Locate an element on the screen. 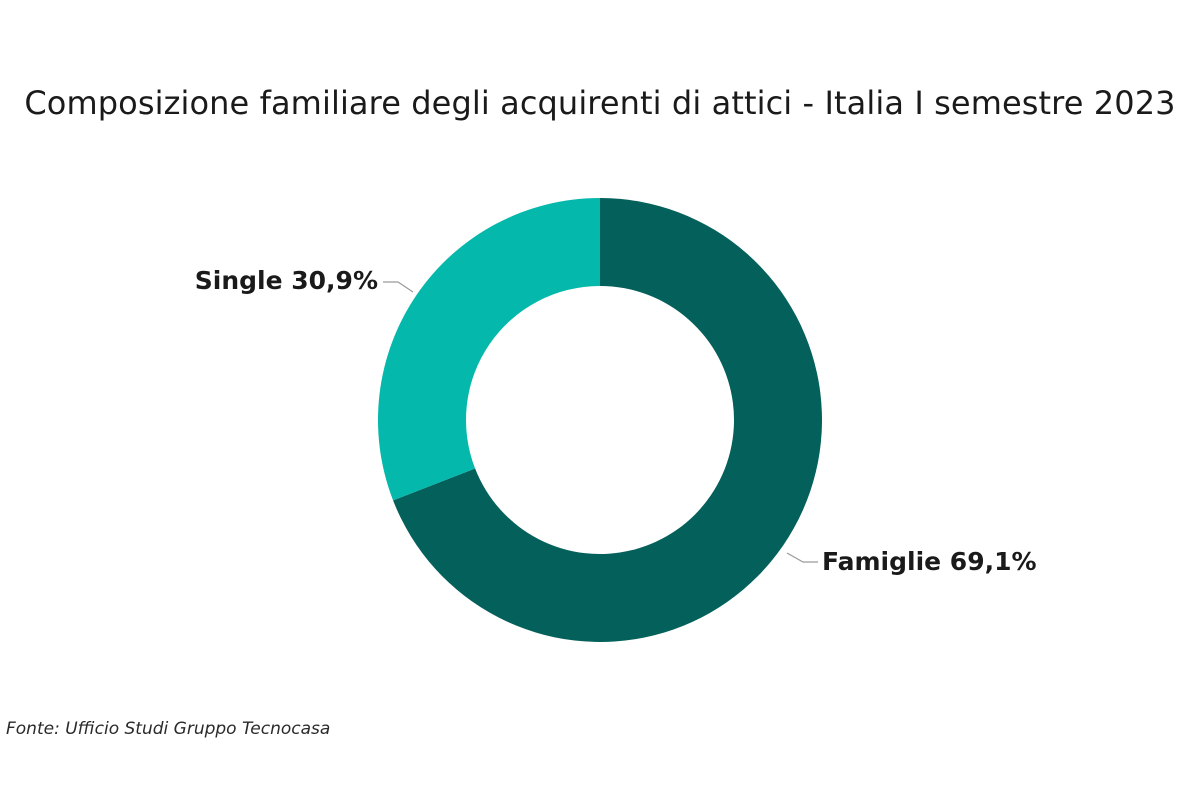  leader-line-single is located at coordinates (398, 287).